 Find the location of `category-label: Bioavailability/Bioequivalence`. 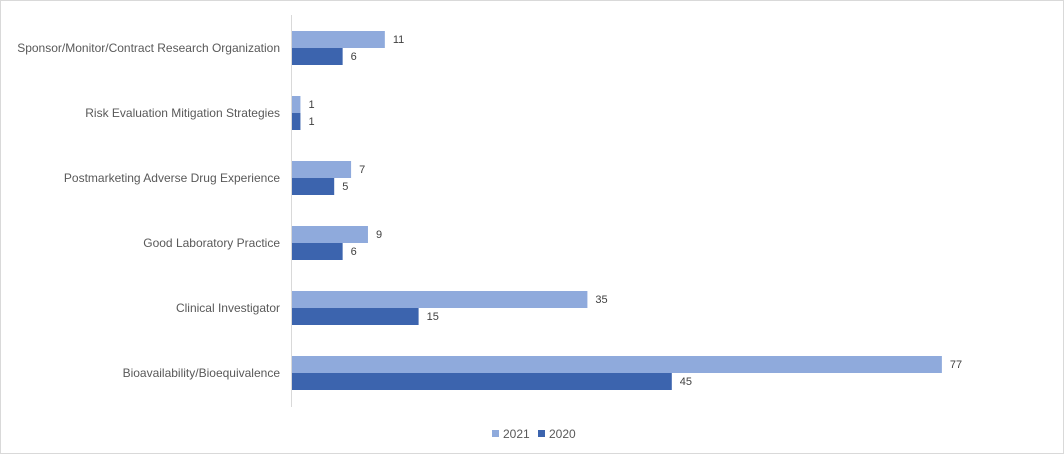

category-label: Bioavailability/Bioequivalence is located at coordinates (202, 373).